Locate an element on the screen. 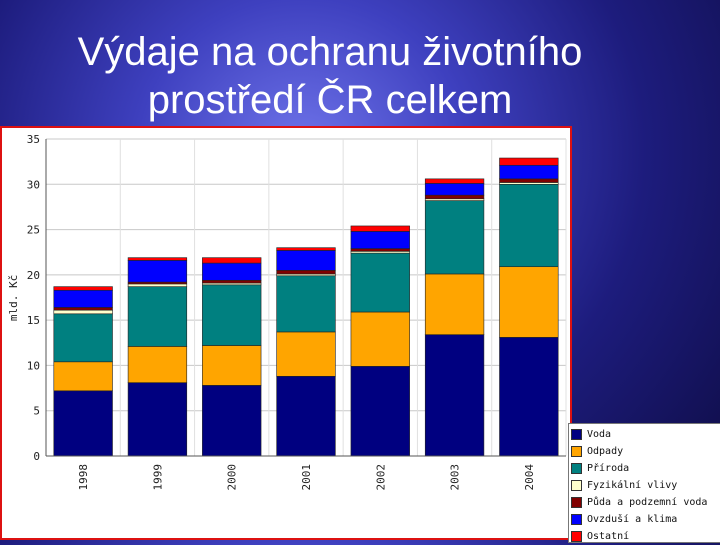 The image size is (720, 545). legend-item: Půda a podzemní voda is located at coordinates (645, 502).